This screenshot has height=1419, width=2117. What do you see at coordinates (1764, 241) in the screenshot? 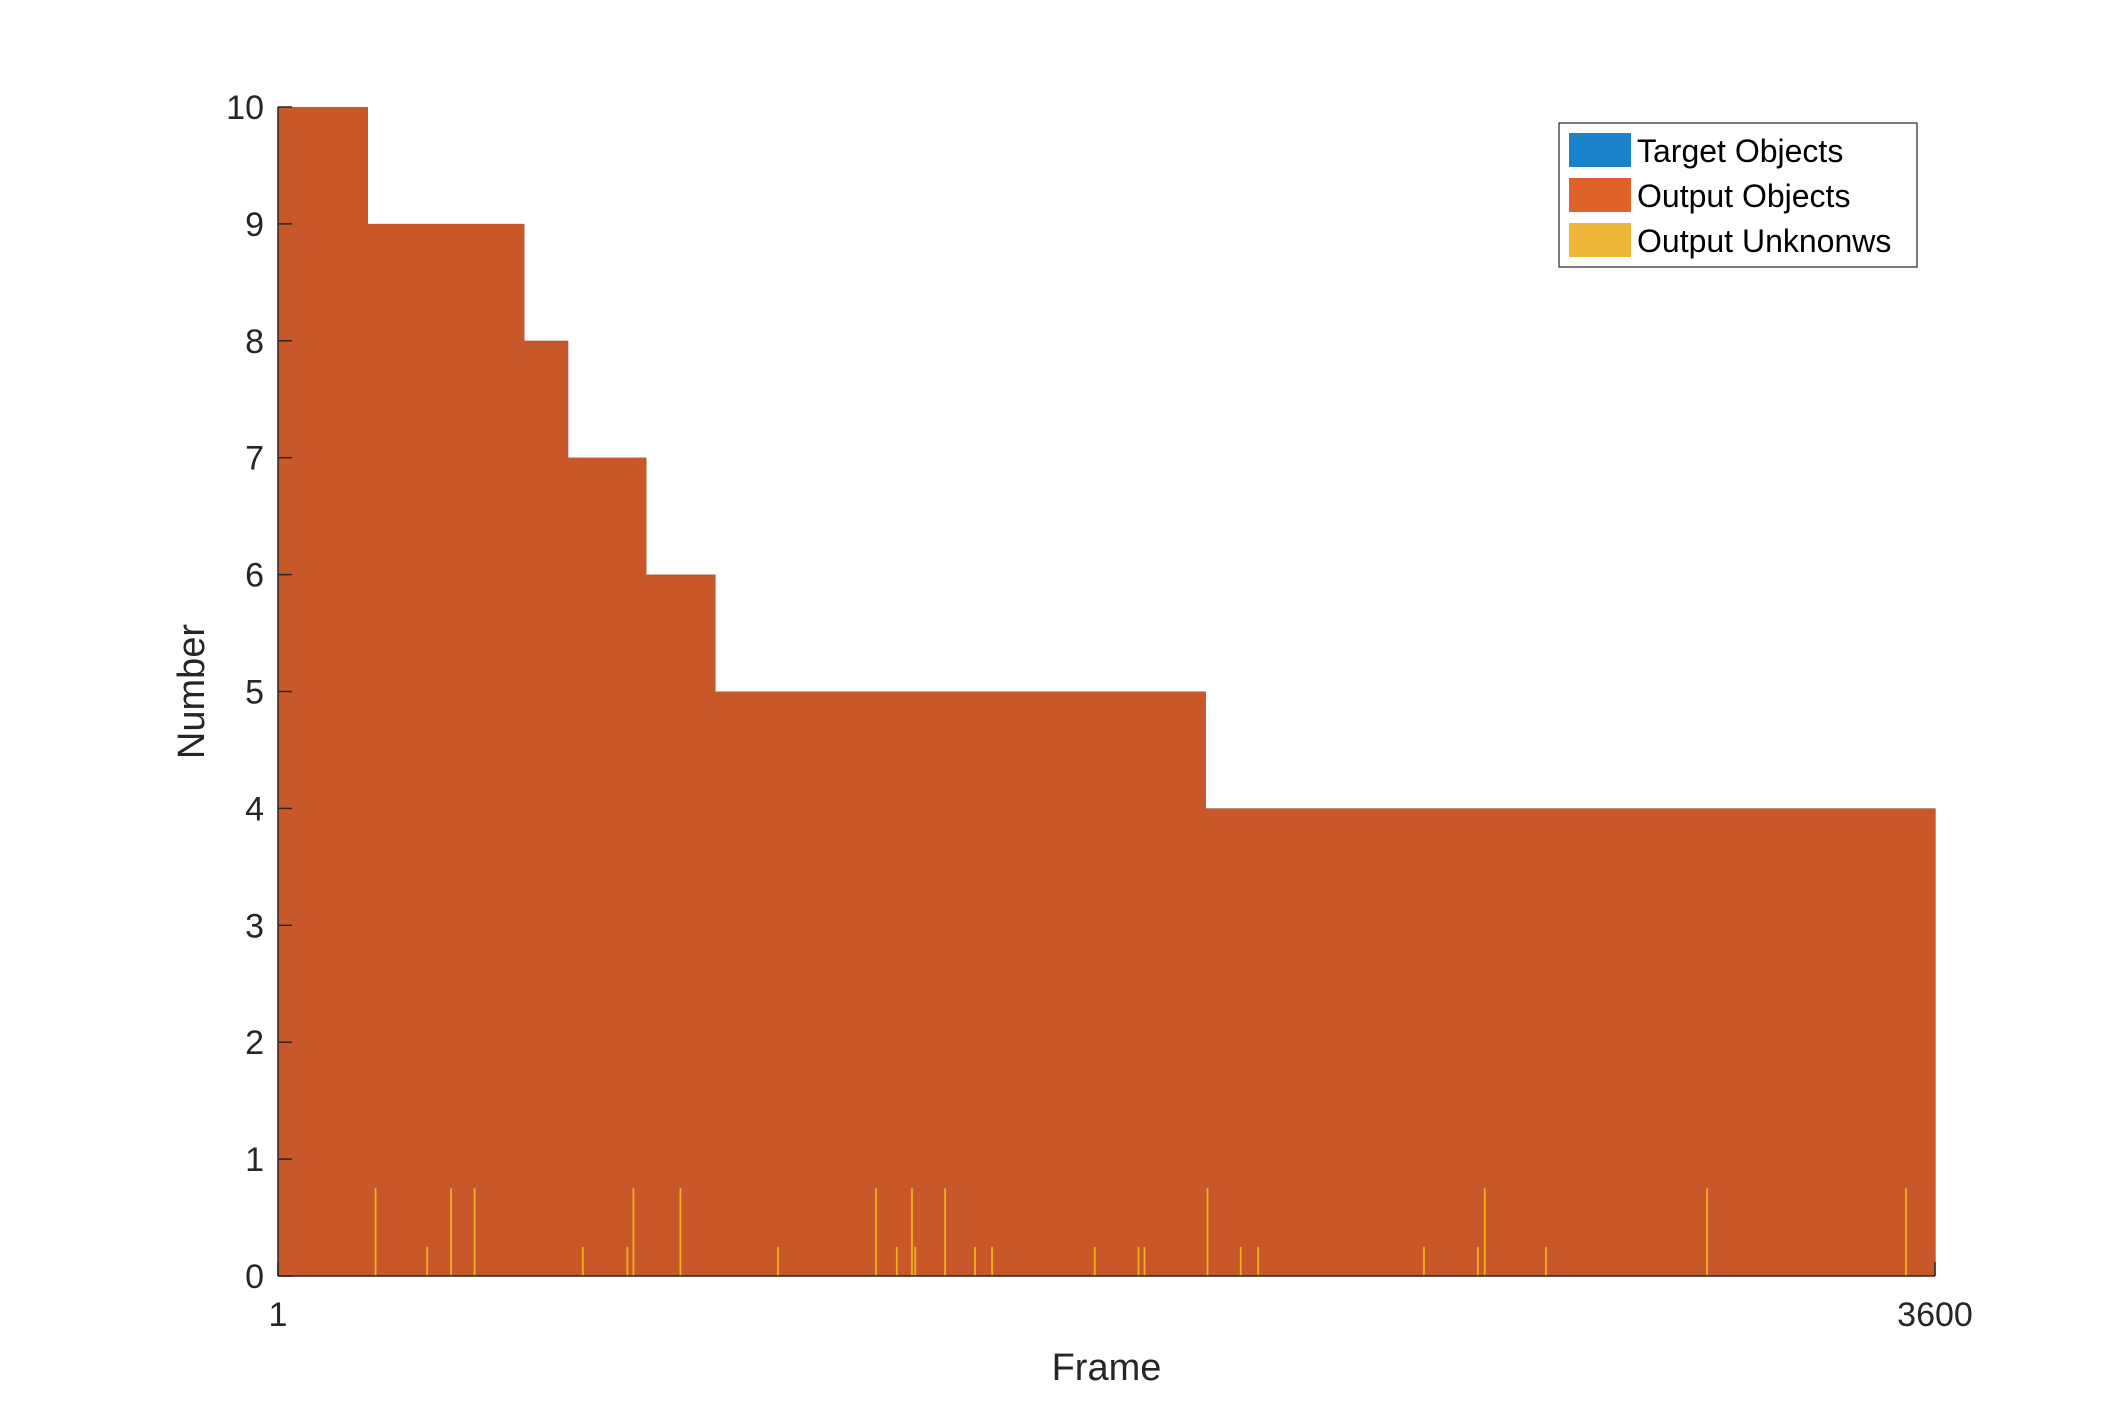
I see `legend-label-2: Output Unknonws` at bounding box center [1764, 241].